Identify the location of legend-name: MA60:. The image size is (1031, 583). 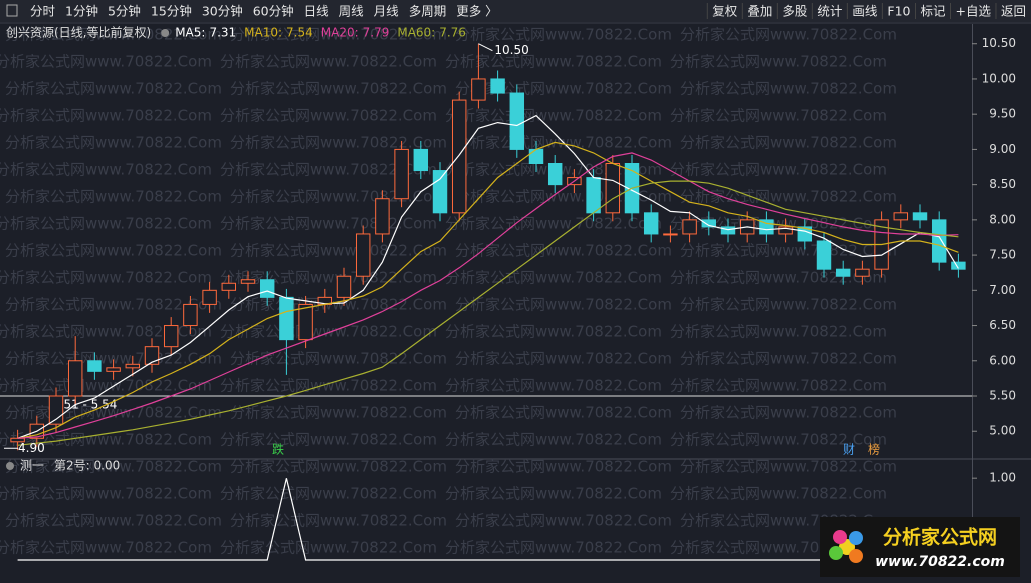
(416, 33).